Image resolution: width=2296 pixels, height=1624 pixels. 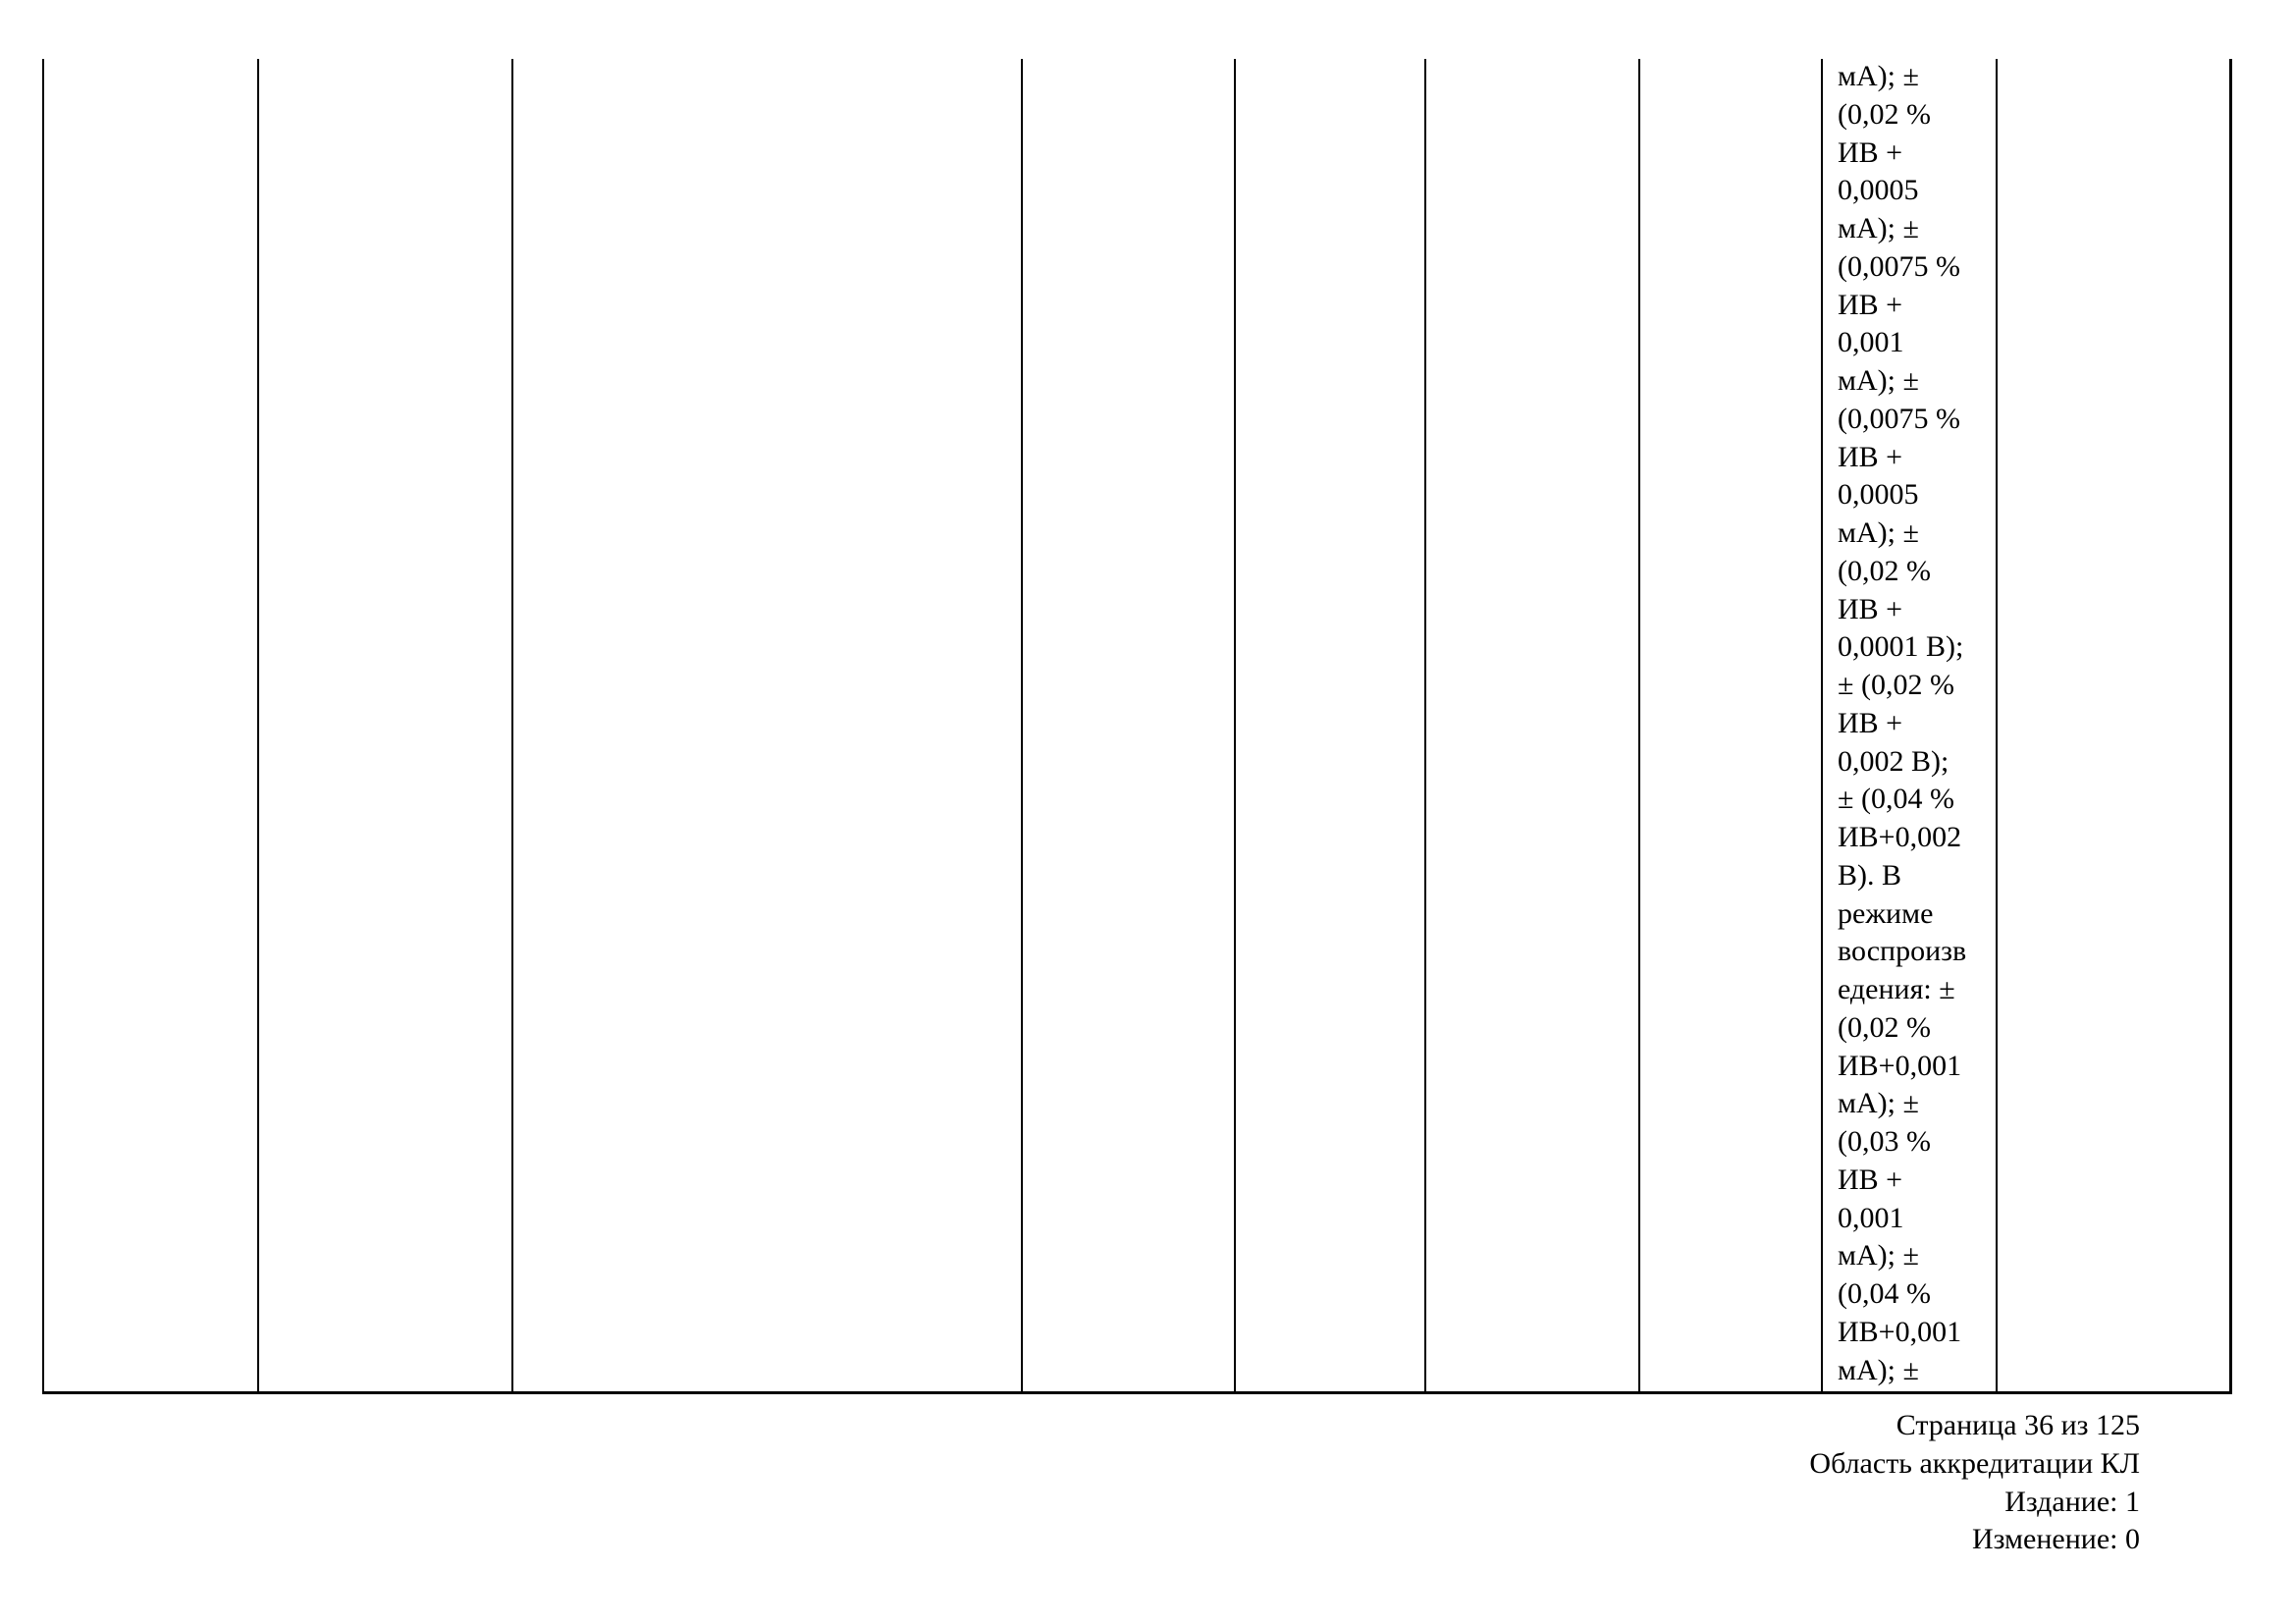 I want to click on cell-line: (0,04 %, so click(x=1884, y=1293).